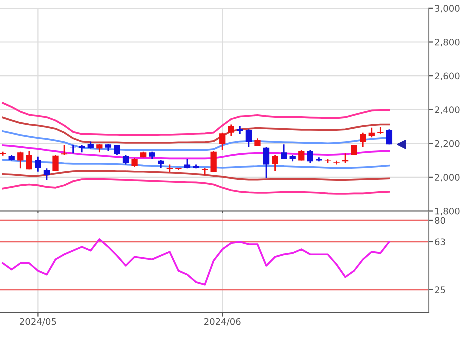  I want to click on x-tick-label: 2024/05, so click(38, 322).